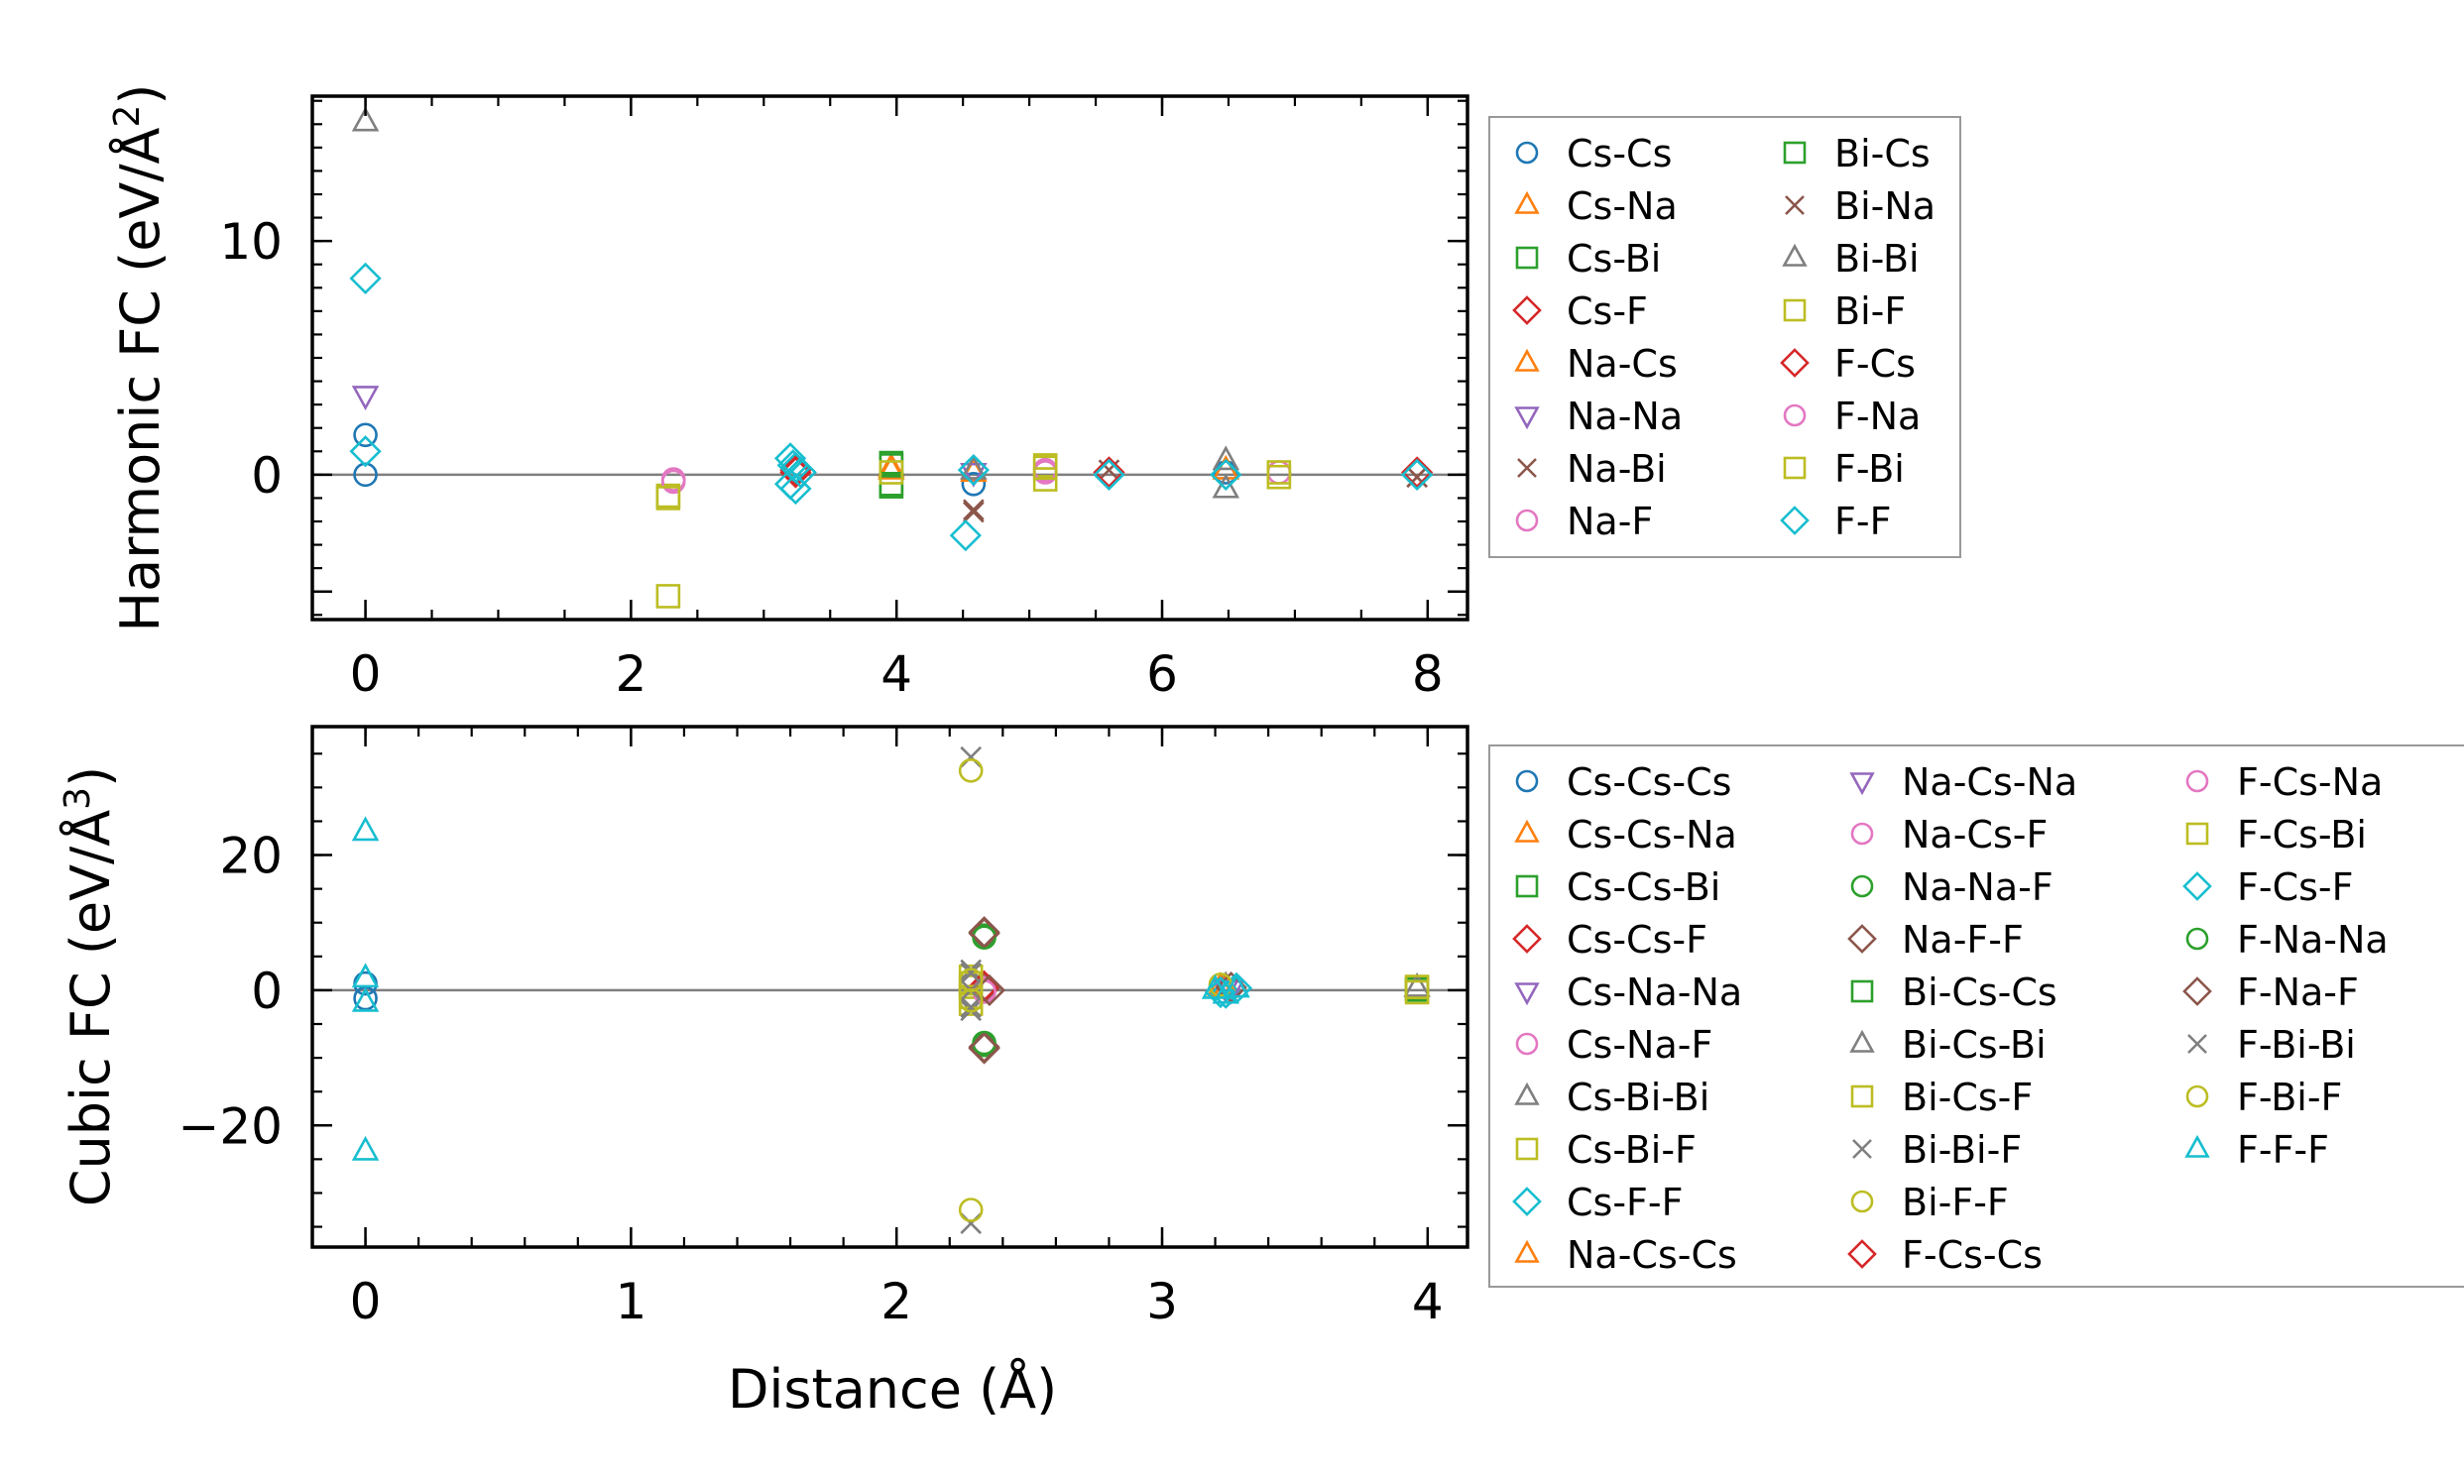 This screenshot has height=1484, width=2464. I want to click on legend-label: Na-Na, so click(1625, 416).